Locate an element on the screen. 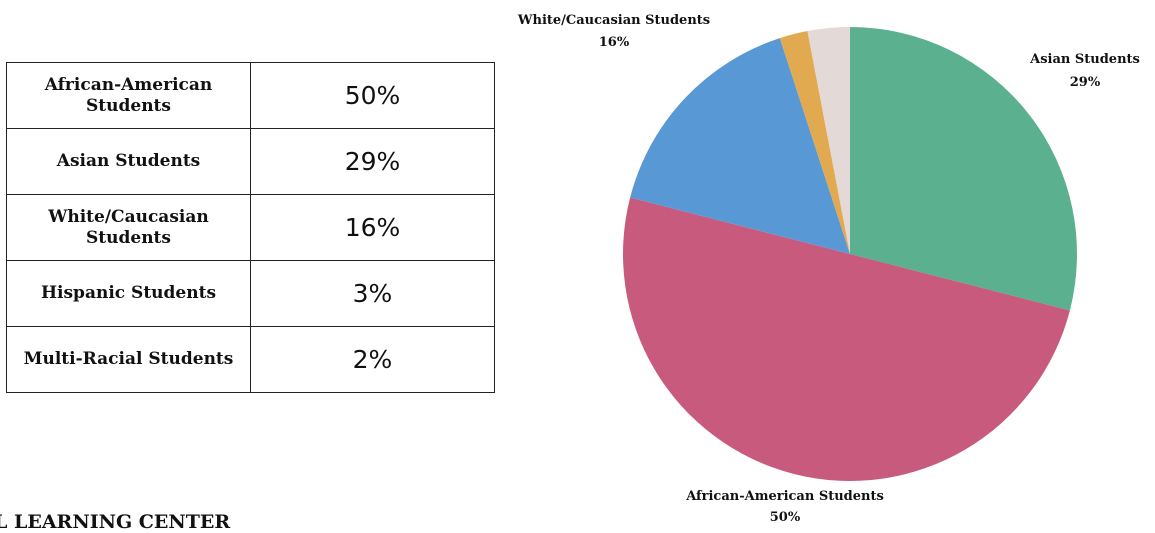 The image size is (1155, 533). row-value: 2% is located at coordinates (372, 359).